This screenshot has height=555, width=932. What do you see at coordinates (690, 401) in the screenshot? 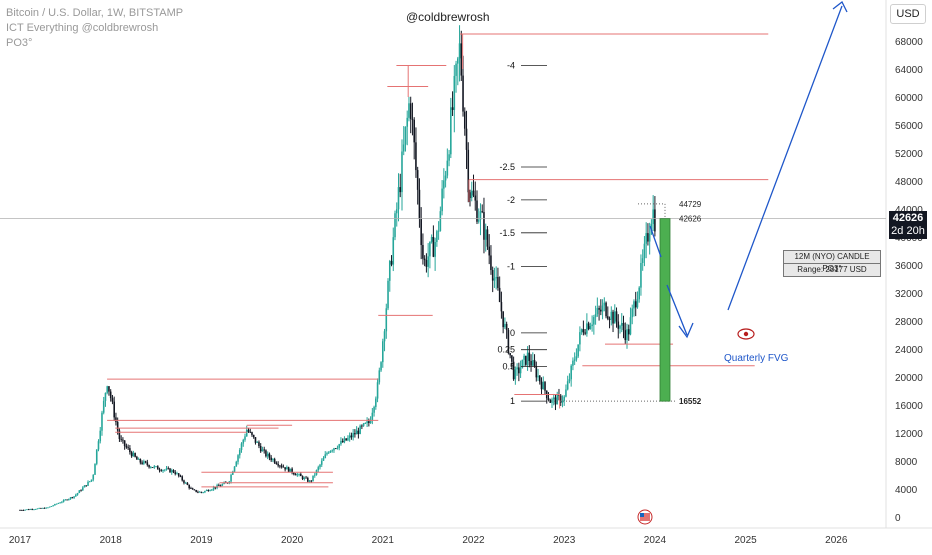
I see `range-low-label: 16552` at bounding box center [690, 401].